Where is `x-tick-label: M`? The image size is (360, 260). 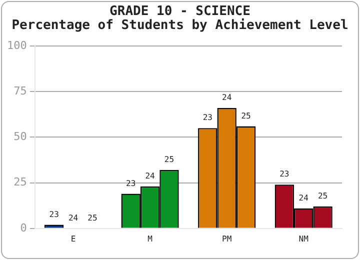 x-tick-label: M is located at coordinates (150, 239).